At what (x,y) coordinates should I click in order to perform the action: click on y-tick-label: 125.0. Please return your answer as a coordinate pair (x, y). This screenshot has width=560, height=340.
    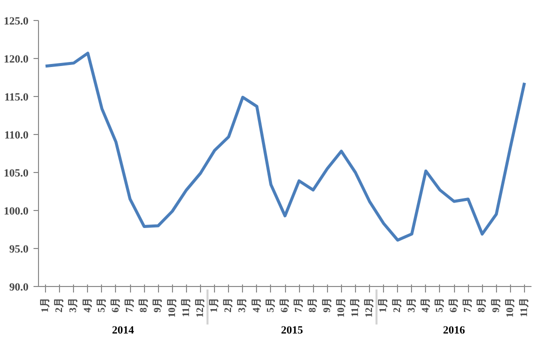
    Looking at the image, I should click on (16, 22).